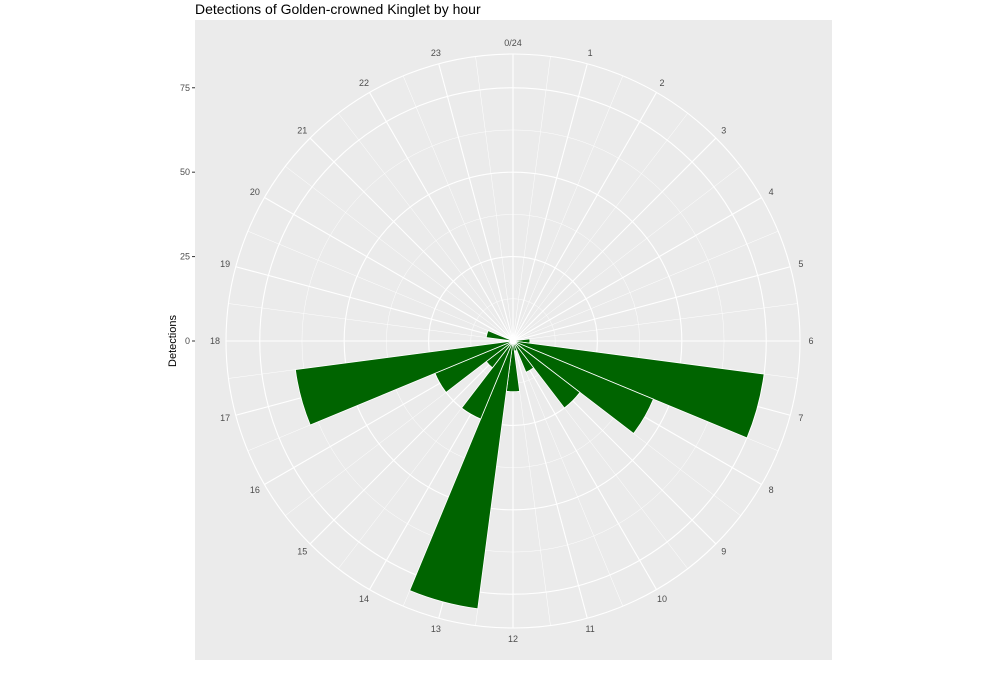 This screenshot has width=1000, height=685. I want to click on hour-label: 21, so click(302, 130).